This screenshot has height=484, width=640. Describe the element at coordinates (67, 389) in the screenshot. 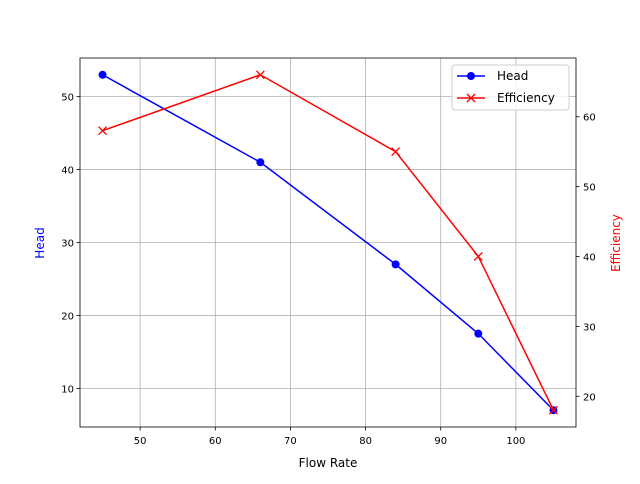

I see `y-tick-label: 10` at that location.